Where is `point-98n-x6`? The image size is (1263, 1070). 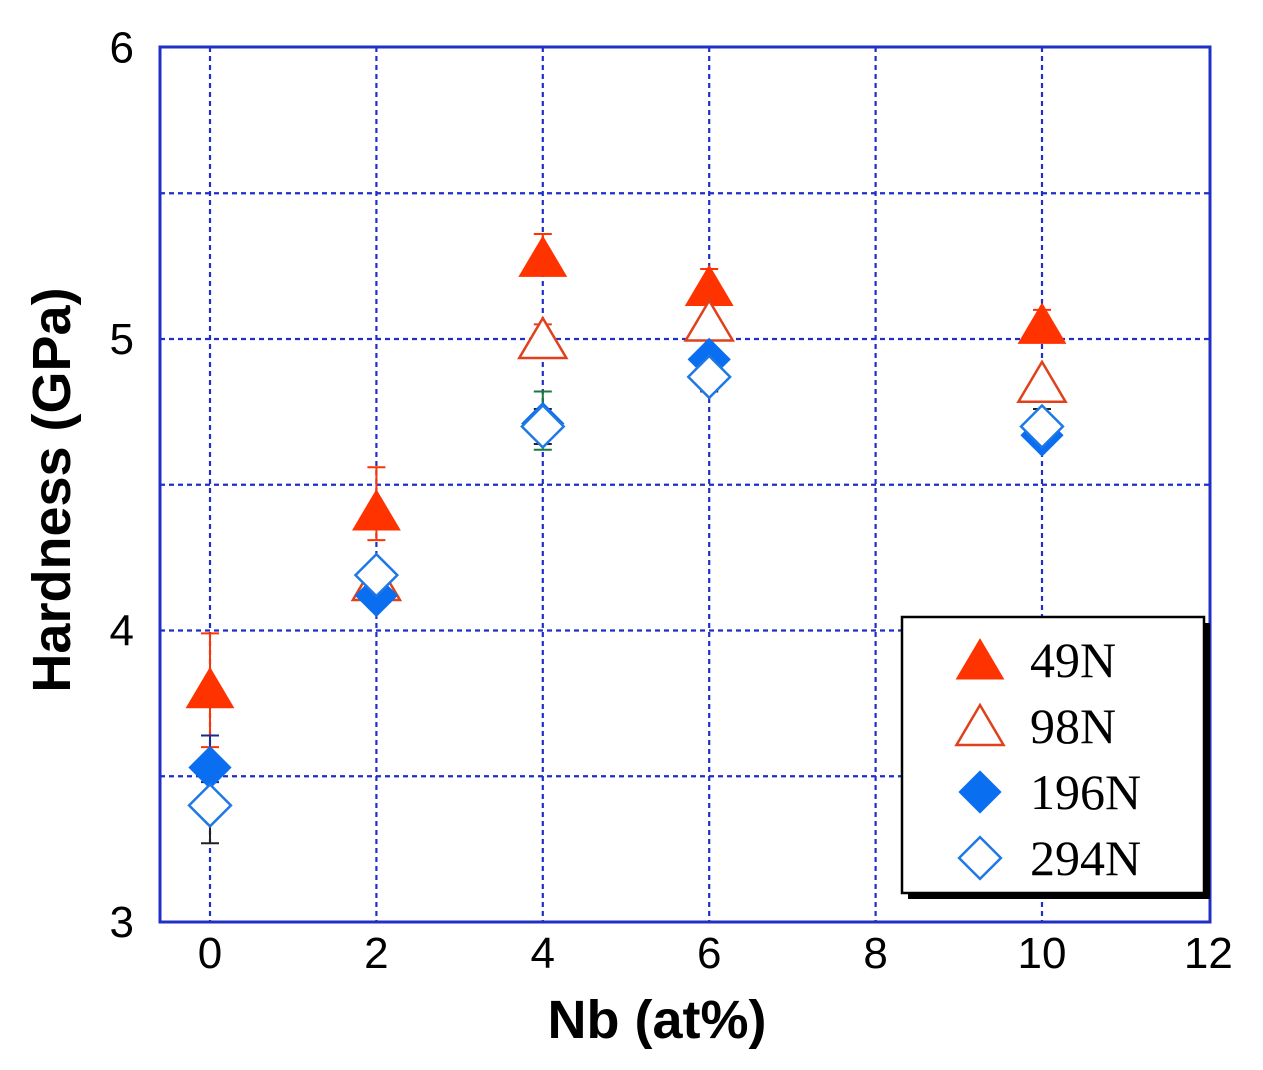
point-98n-x6 is located at coordinates (709, 320).